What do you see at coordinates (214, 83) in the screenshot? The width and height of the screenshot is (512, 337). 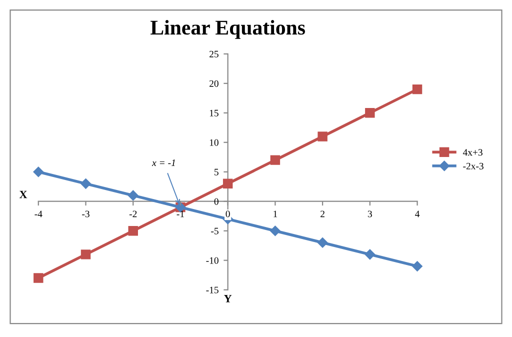 I see `y-tick-label: 20` at bounding box center [214, 83].